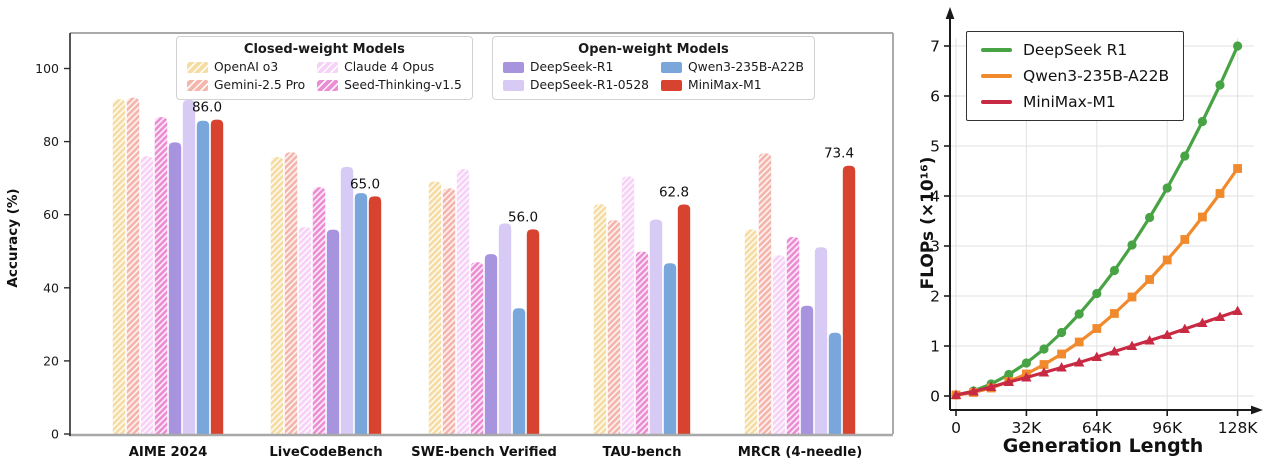  Describe the element at coordinates (849, 299) in the screenshot. I see `bar-MiniMax-M1-MRCR (4-needle)` at that location.